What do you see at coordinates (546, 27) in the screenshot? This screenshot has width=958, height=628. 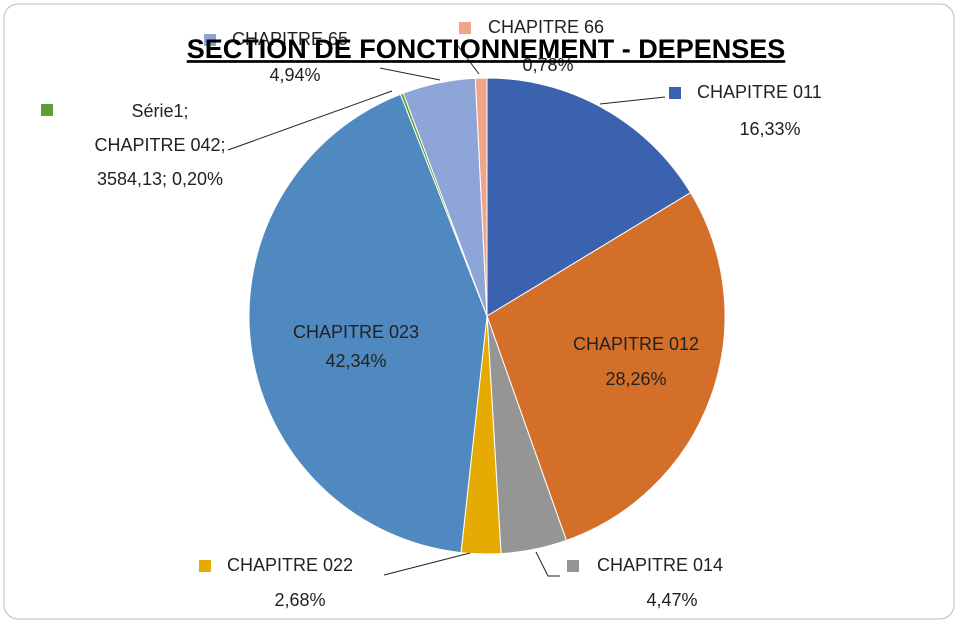 I see `category-label: CHAPITRE 66` at bounding box center [546, 27].